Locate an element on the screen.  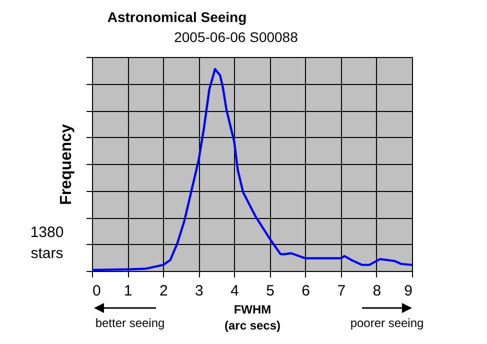
chart-title: Astronomical Seeing is located at coordinates (177, 17).